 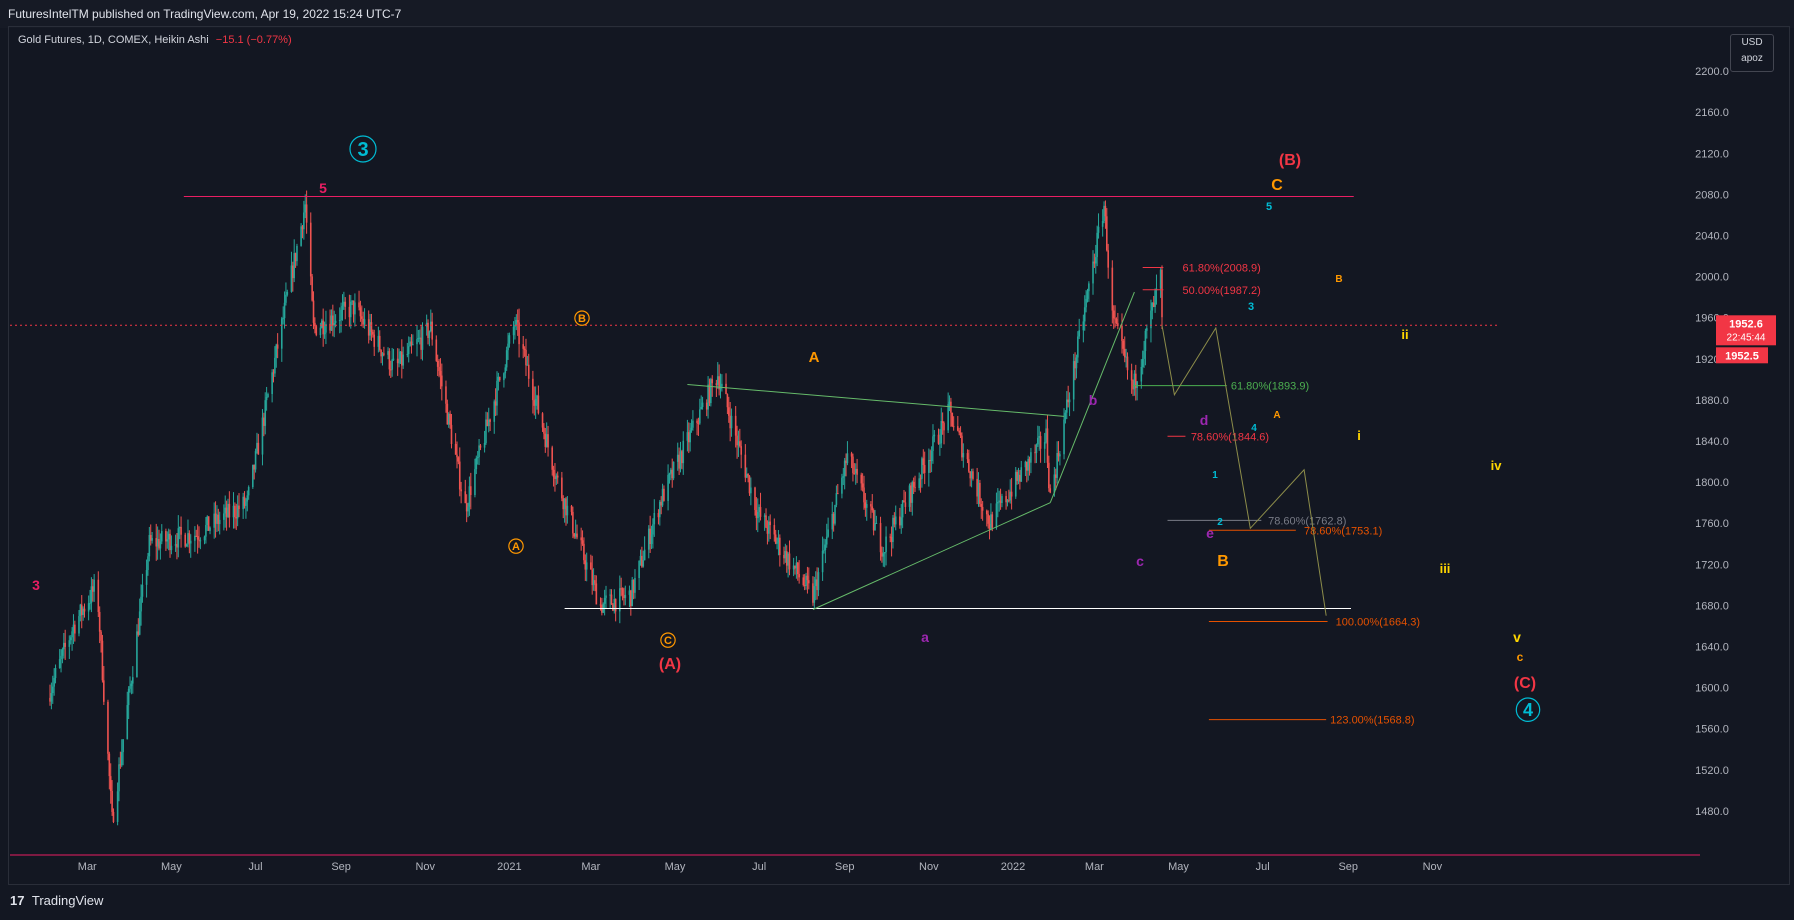 I want to click on wave-label: i, so click(x=1359, y=435).